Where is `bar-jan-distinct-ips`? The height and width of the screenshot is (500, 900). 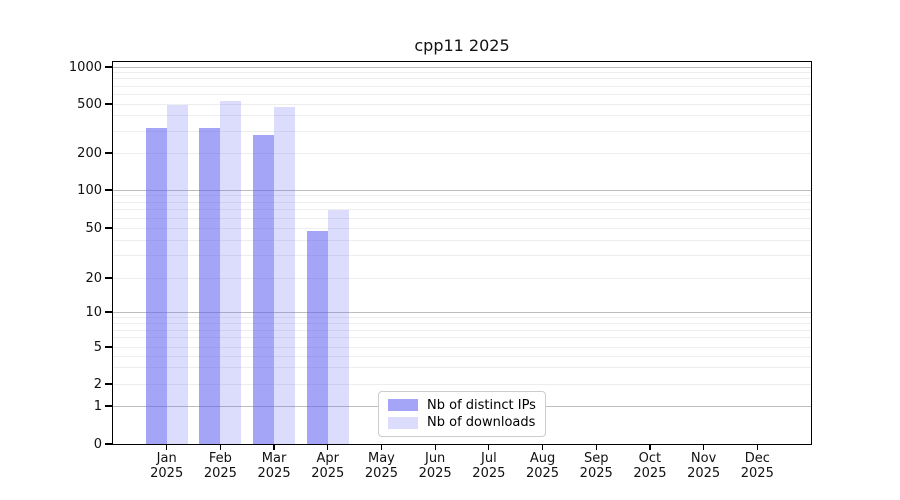 bar-jan-distinct-ips is located at coordinates (156, 285).